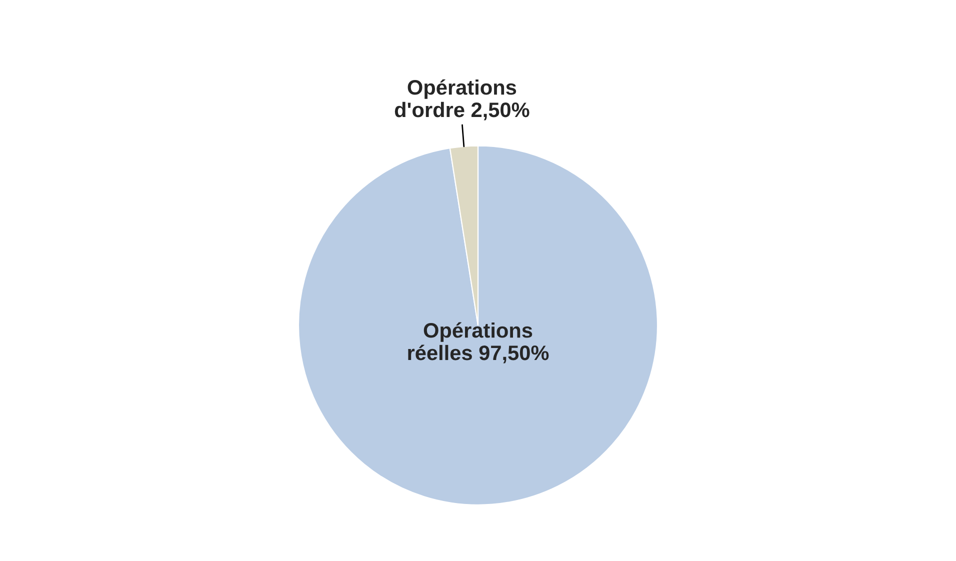  I want to click on slice-label: Opérations d'ordre 2,50%, so click(462, 99).